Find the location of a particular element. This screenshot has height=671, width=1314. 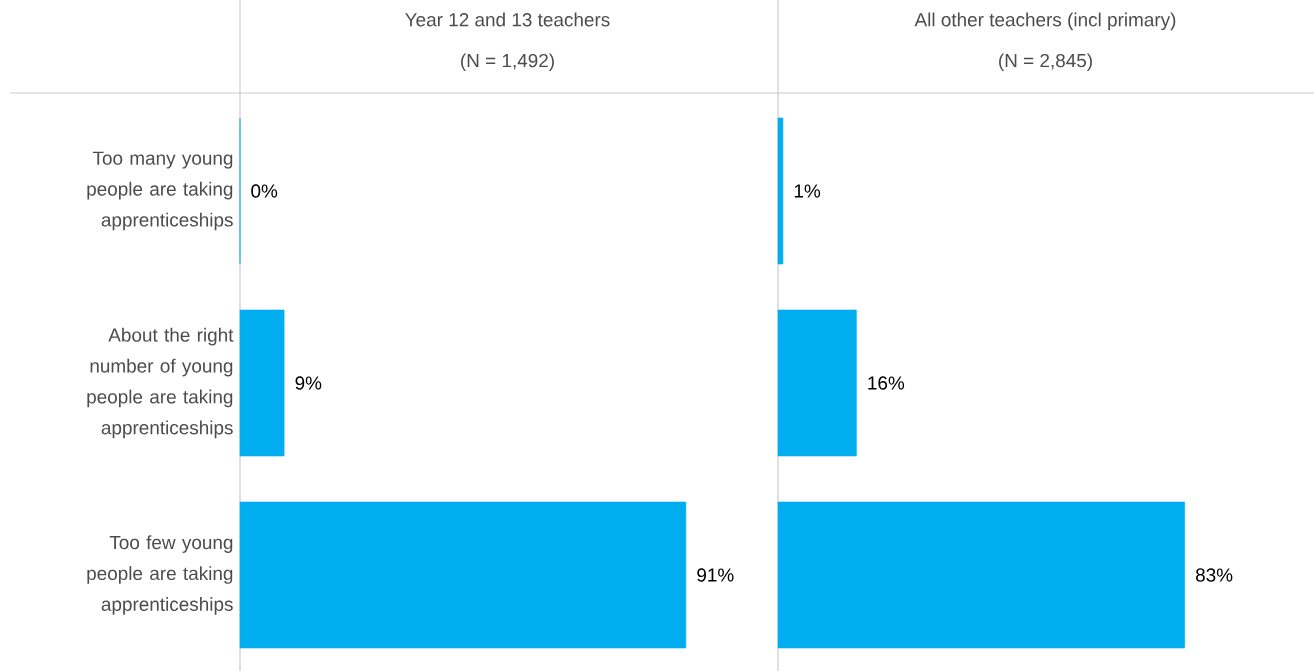

y-tick-label: Too few young people are taking apprenticeships is located at coordinates (160, 575).